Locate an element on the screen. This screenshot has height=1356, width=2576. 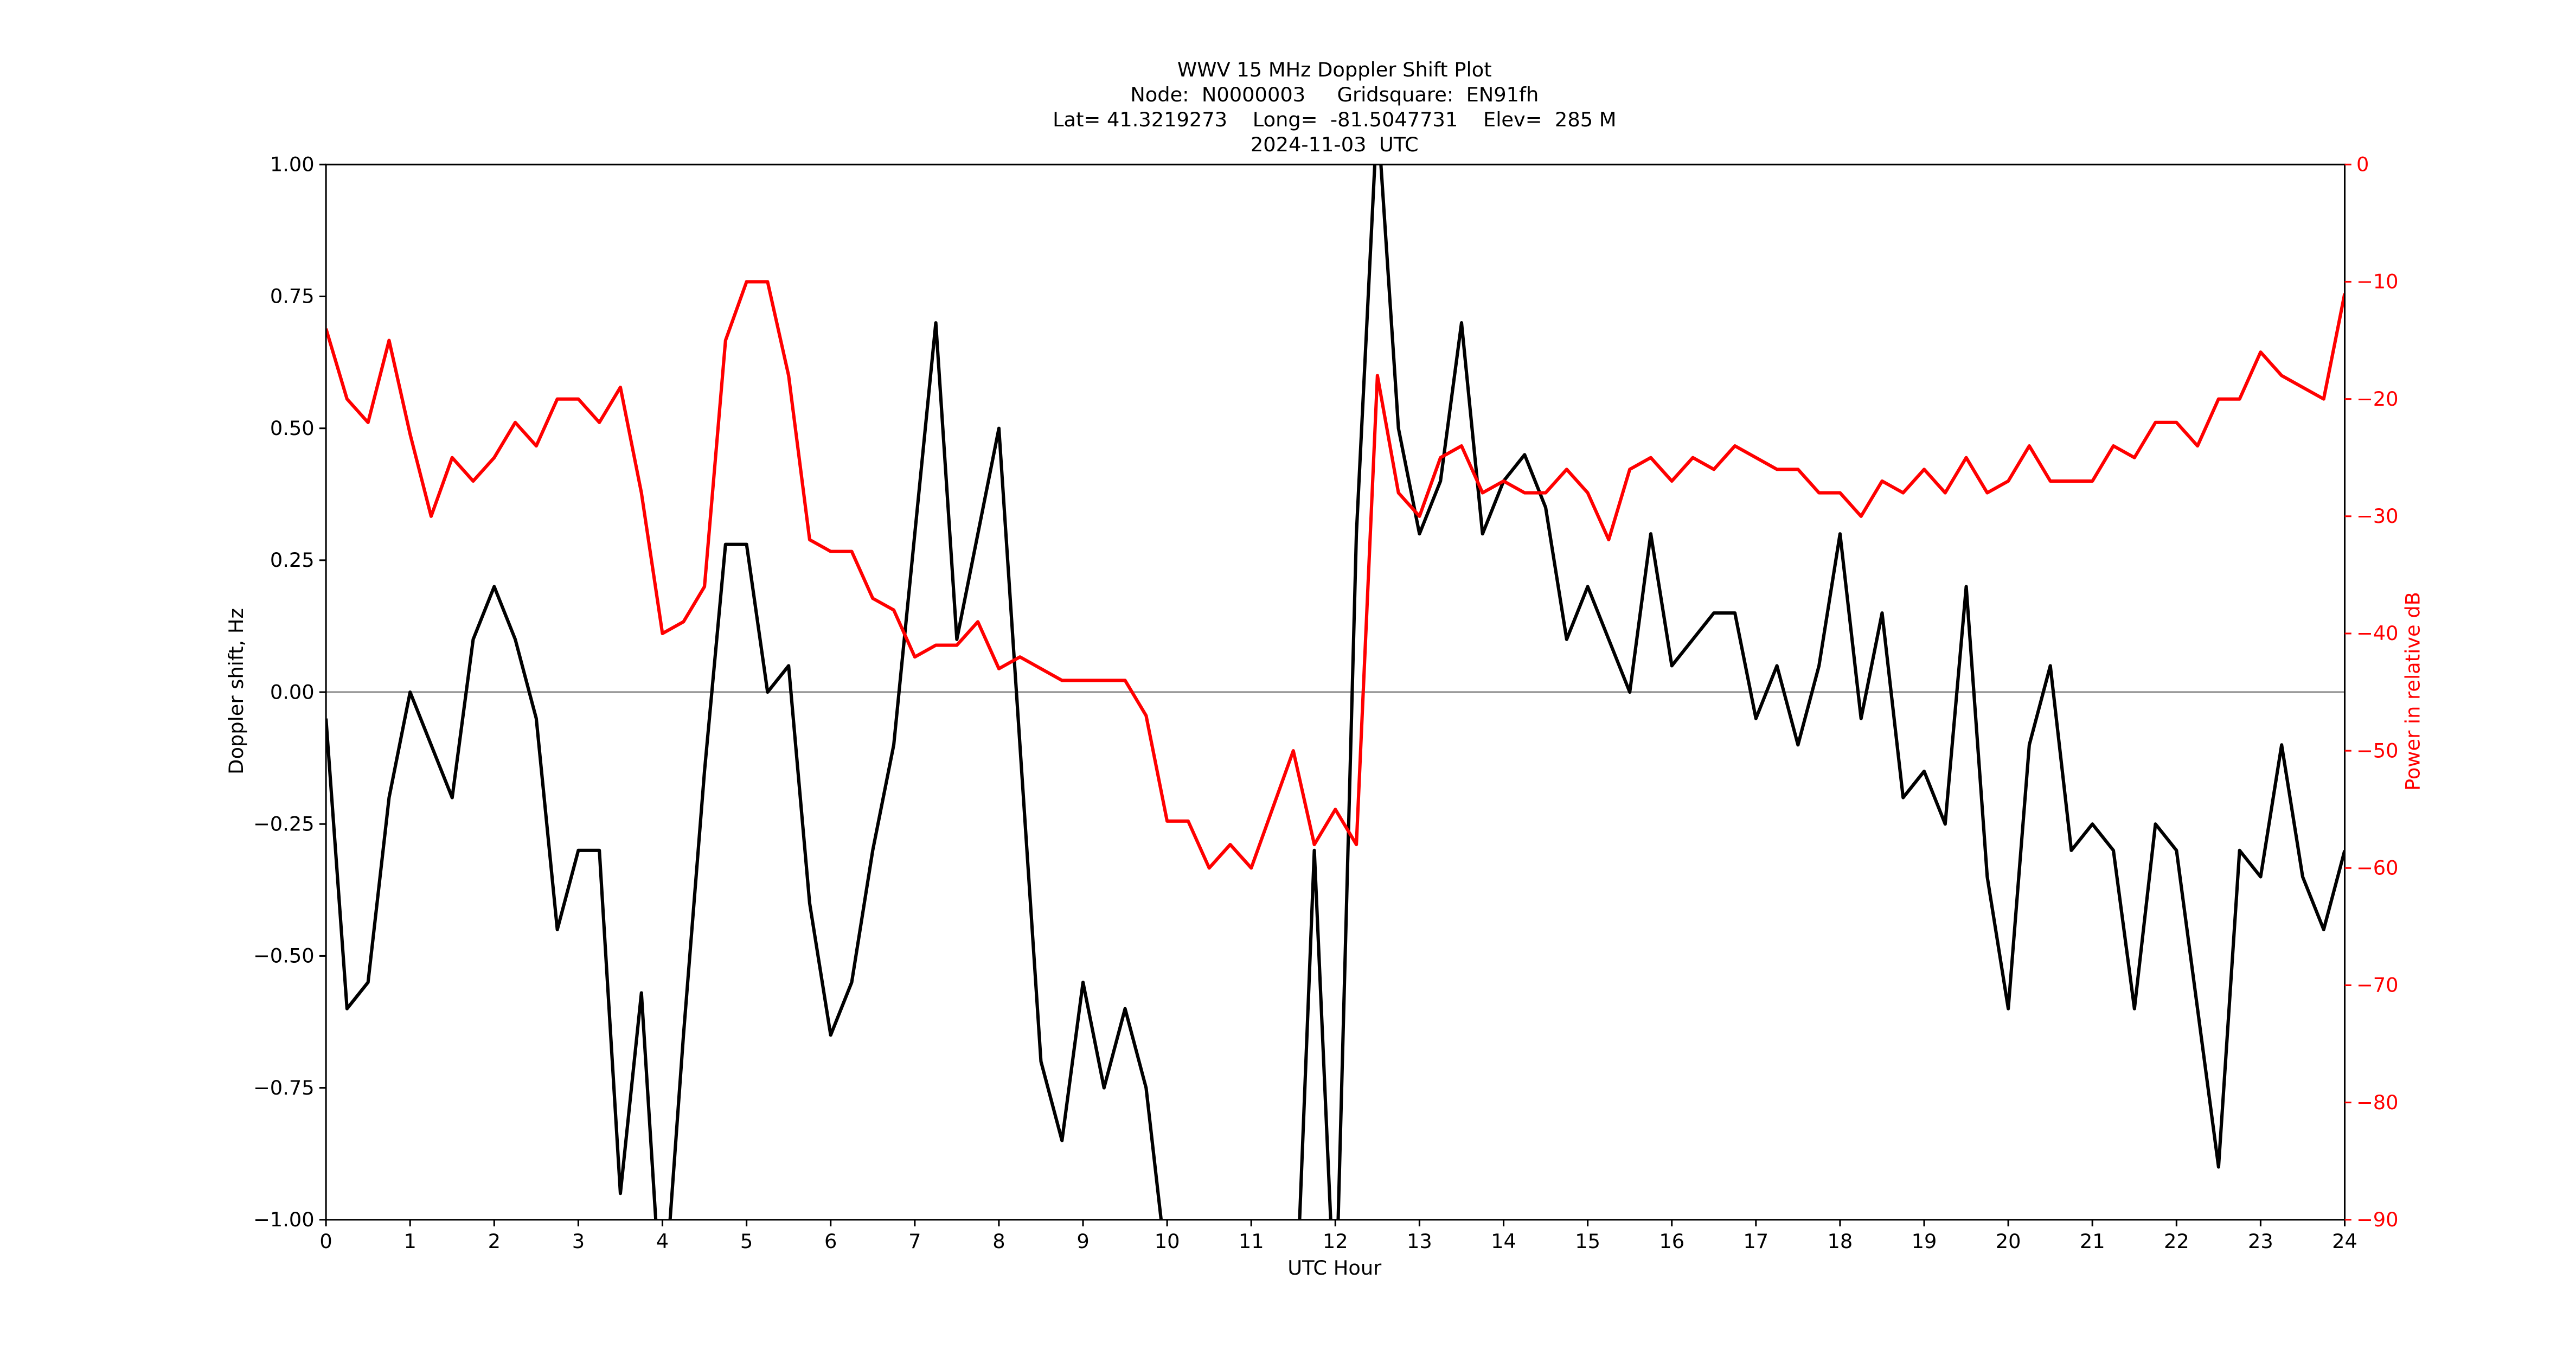
y-axis-label: Doppler shift, Hz is located at coordinates (236, 691).